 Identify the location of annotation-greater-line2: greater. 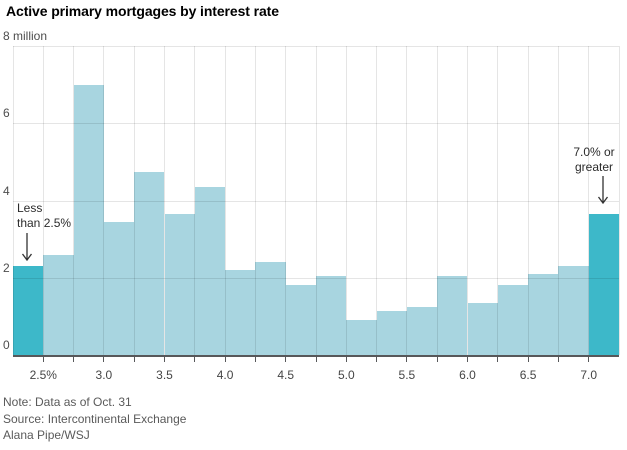
(594, 167).